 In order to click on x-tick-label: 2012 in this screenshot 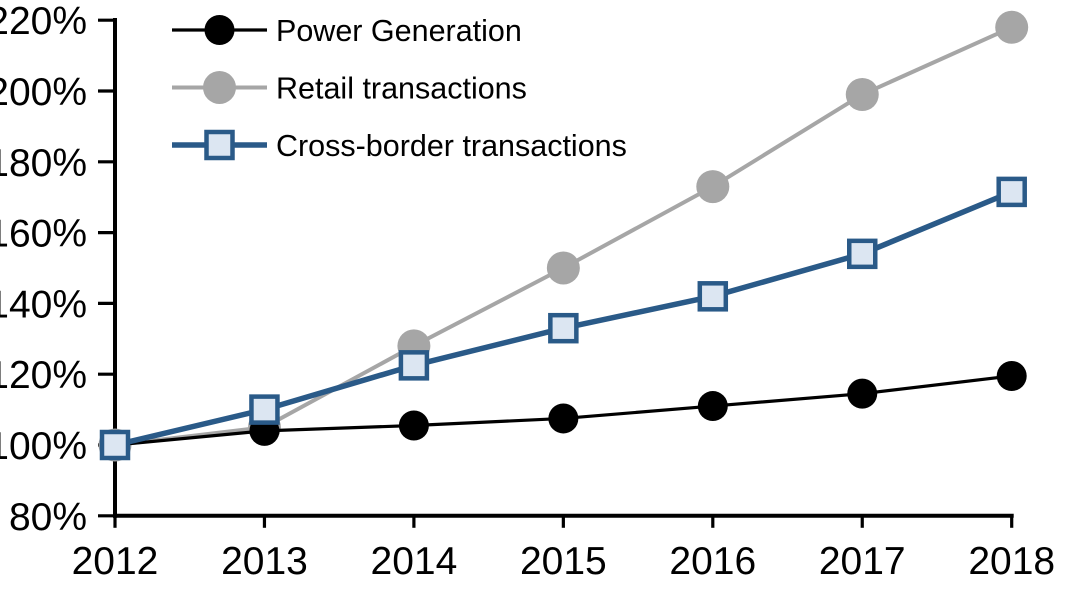, I will do `click(115, 561)`.